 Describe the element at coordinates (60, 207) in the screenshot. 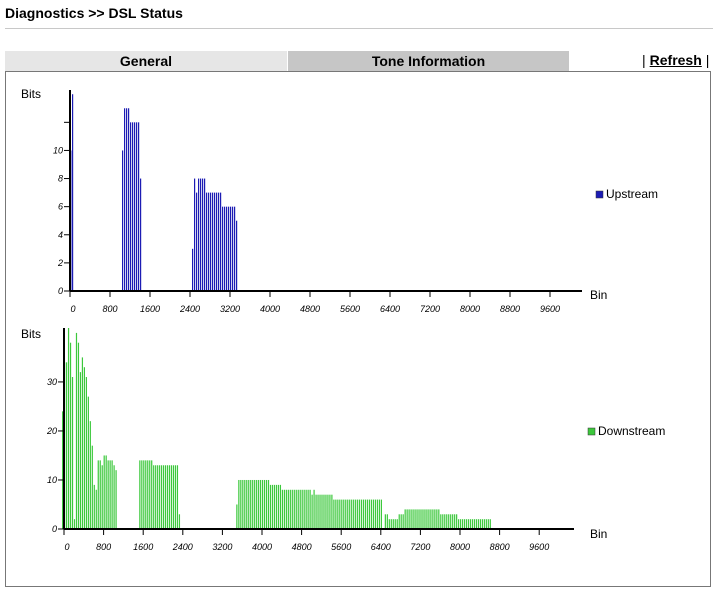

I see `y-tick-label: 6` at that location.